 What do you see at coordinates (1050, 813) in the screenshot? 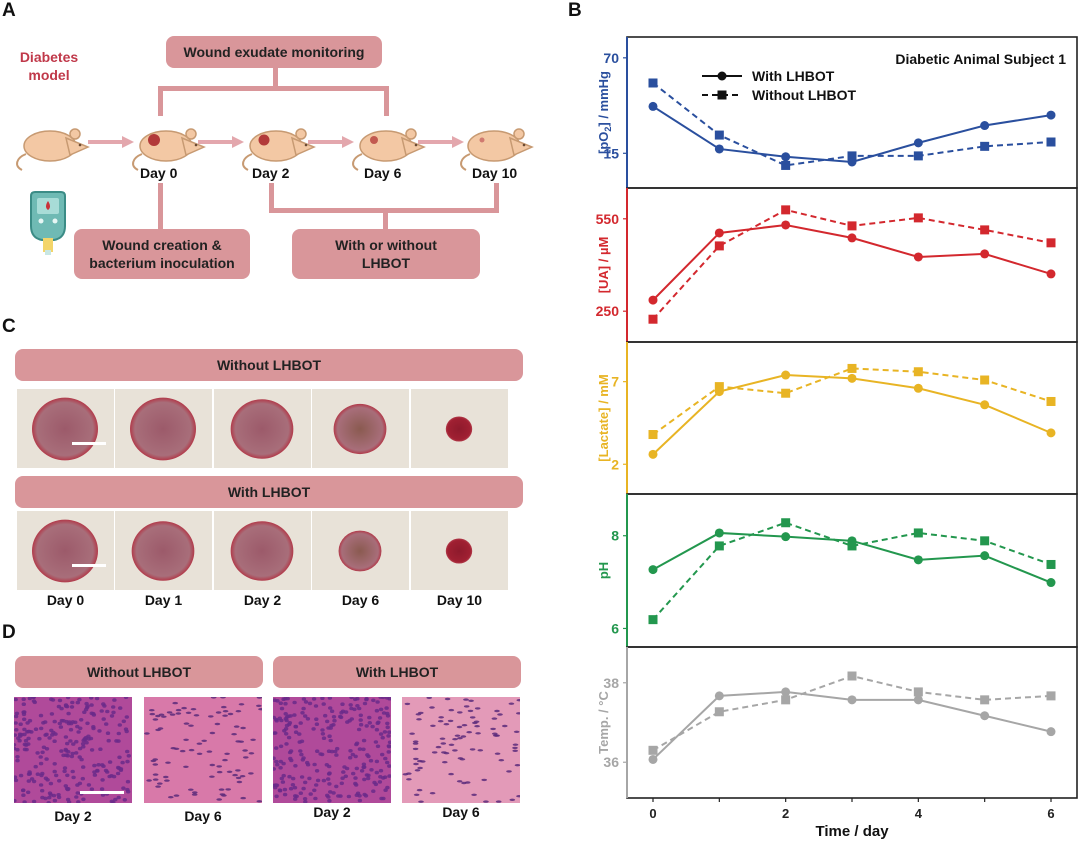
I see `x-tick-label: 6` at bounding box center [1050, 813].